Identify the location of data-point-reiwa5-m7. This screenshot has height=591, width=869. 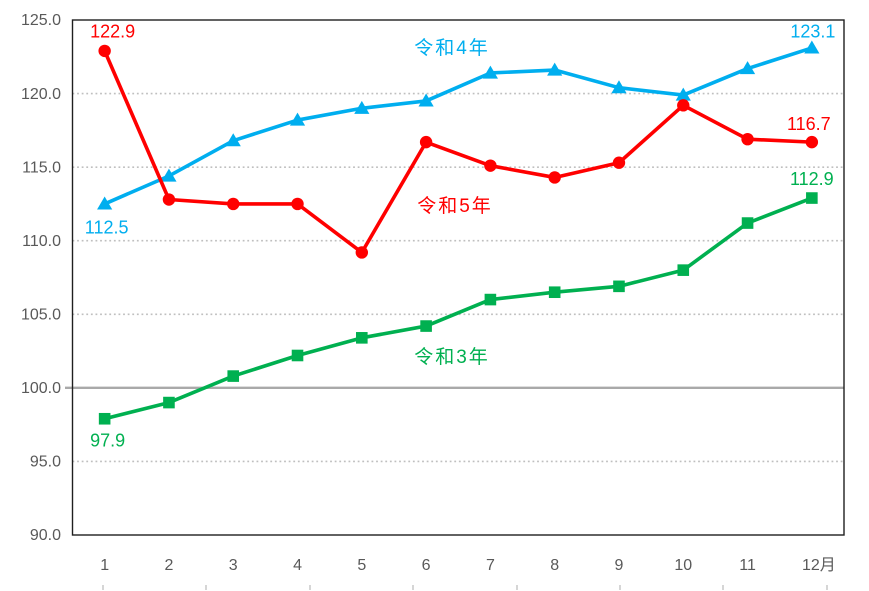
(490, 165).